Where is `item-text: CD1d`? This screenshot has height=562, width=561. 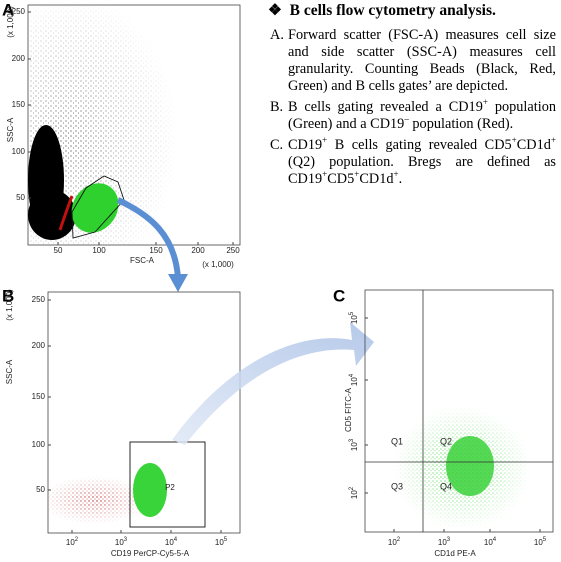 item-text: CD1d is located at coordinates (533, 145).